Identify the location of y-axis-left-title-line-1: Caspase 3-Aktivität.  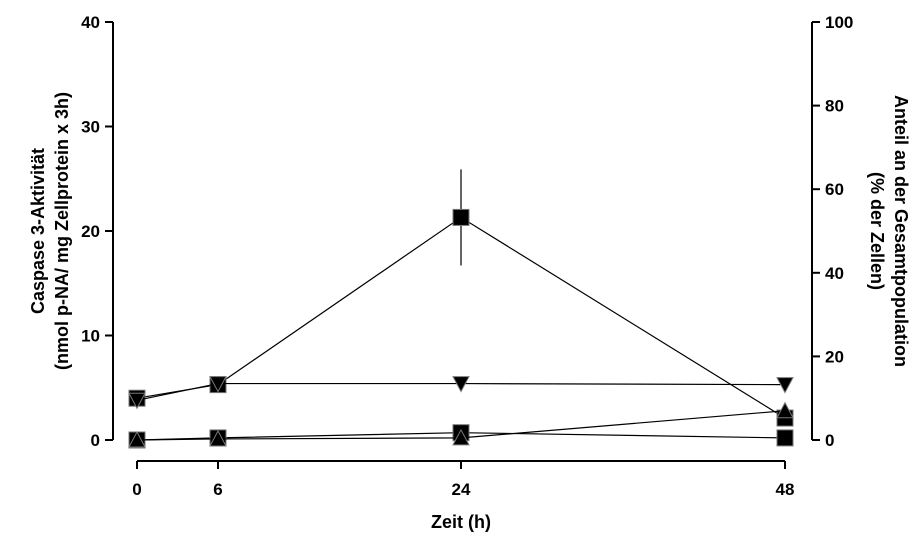
(38, 231).